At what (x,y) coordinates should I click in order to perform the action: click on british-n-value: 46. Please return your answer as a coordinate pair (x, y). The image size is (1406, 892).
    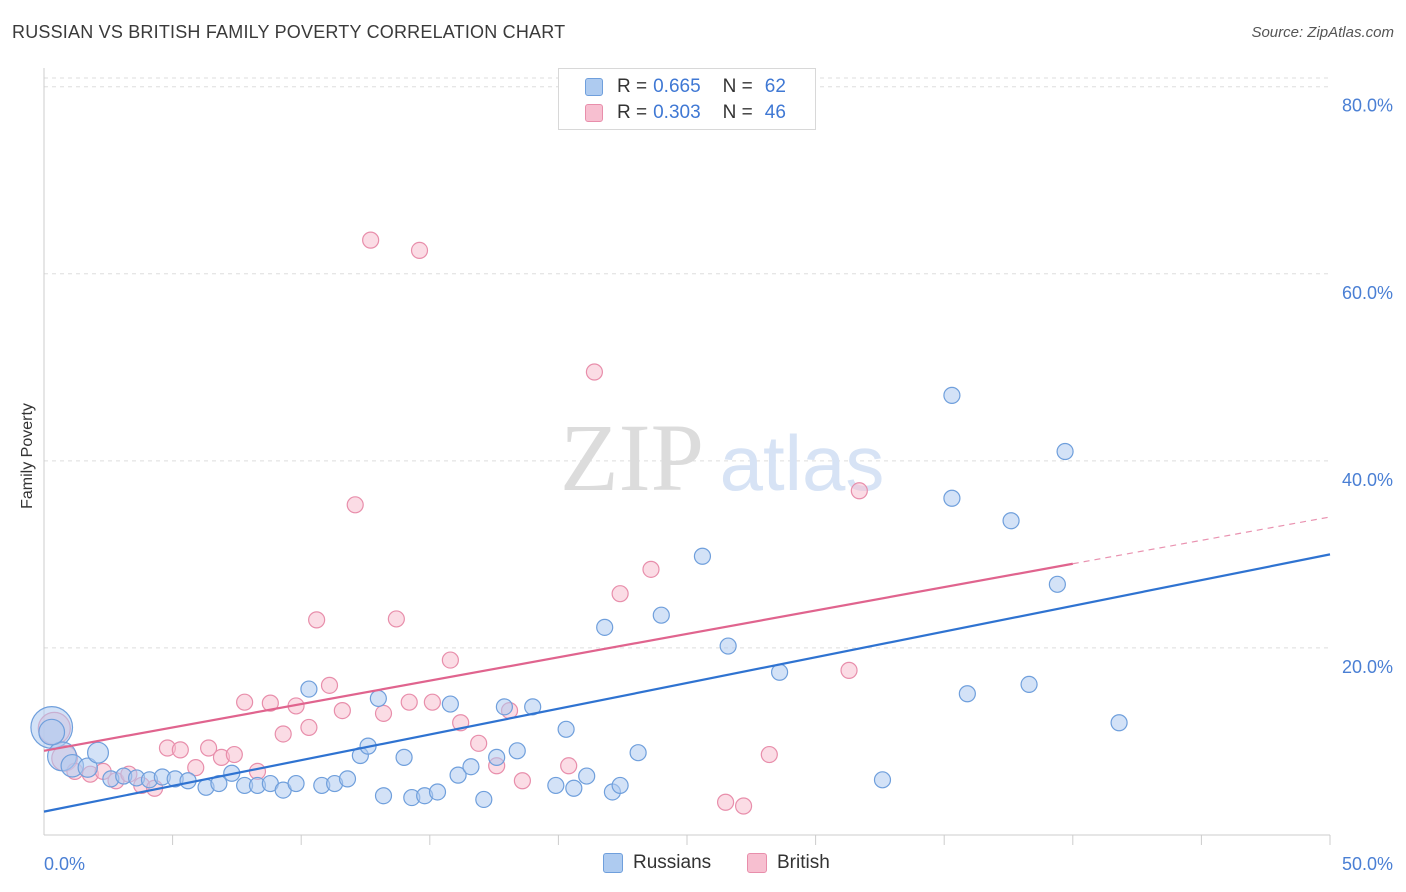
    Looking at the image, I should click on (775, 112).